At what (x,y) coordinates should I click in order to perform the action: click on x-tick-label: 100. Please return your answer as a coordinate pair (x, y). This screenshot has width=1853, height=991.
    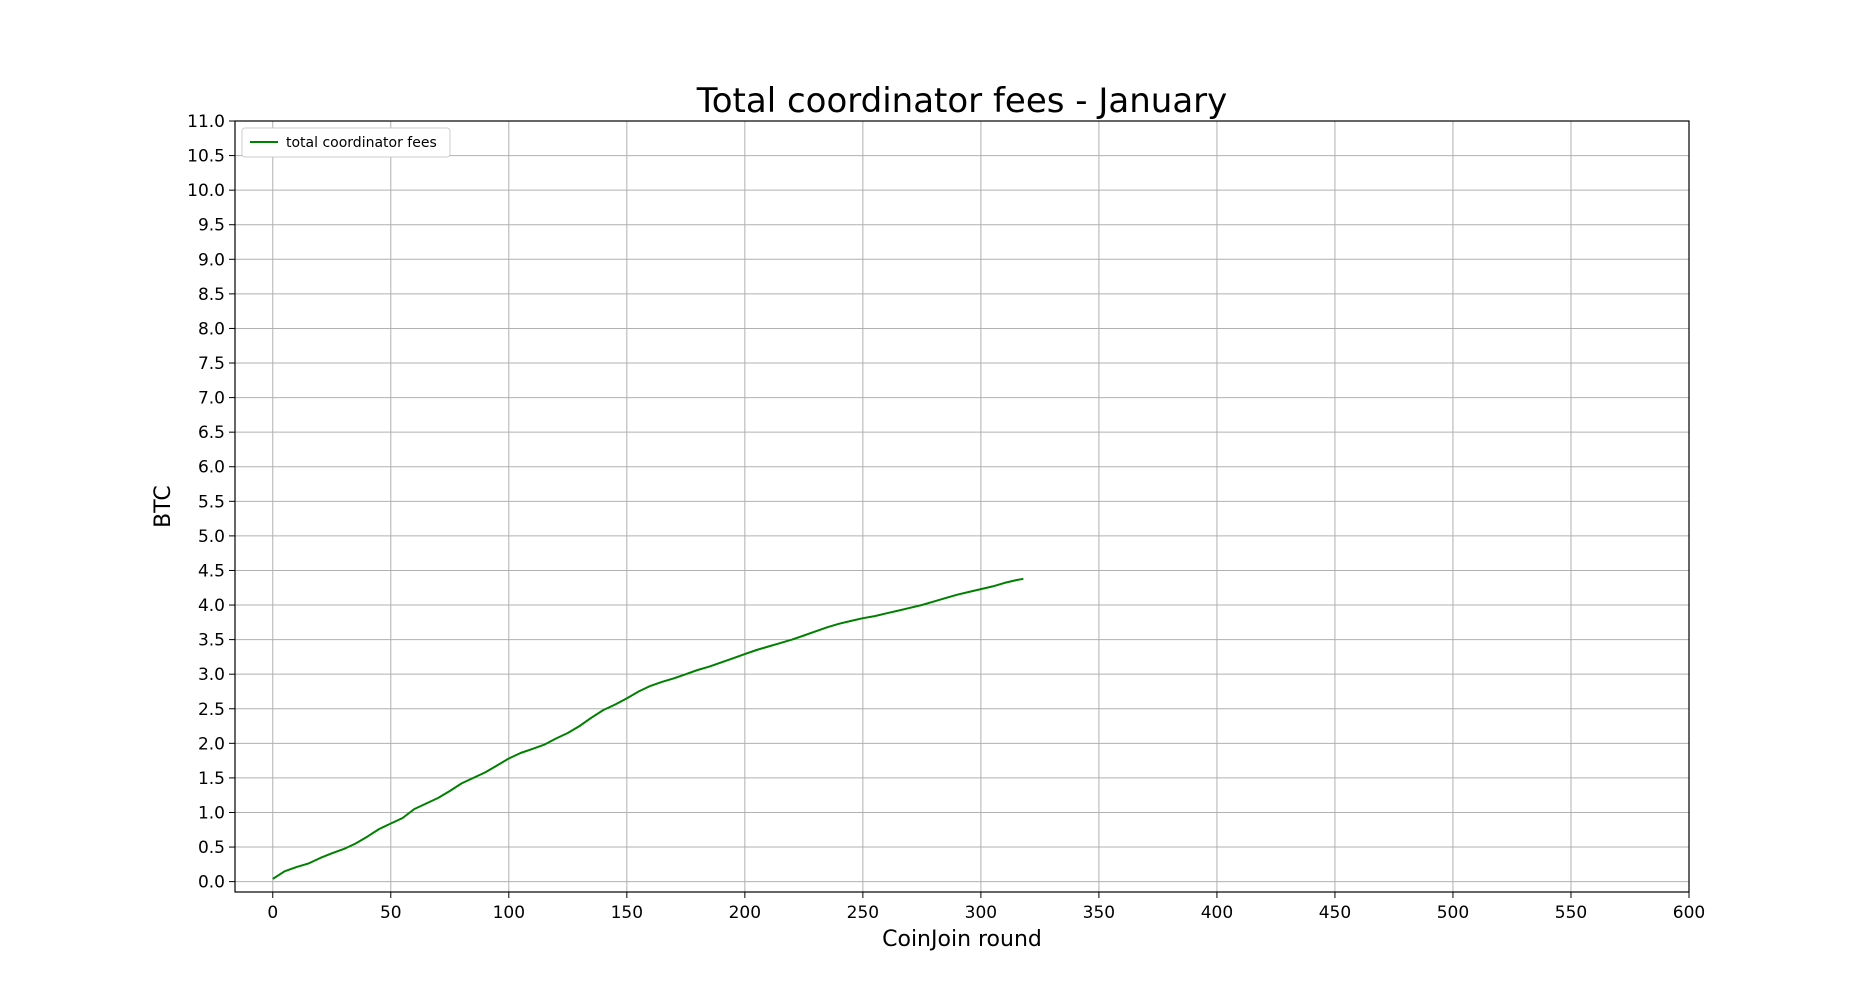
    Looking at the image, I should click on (509, 913).